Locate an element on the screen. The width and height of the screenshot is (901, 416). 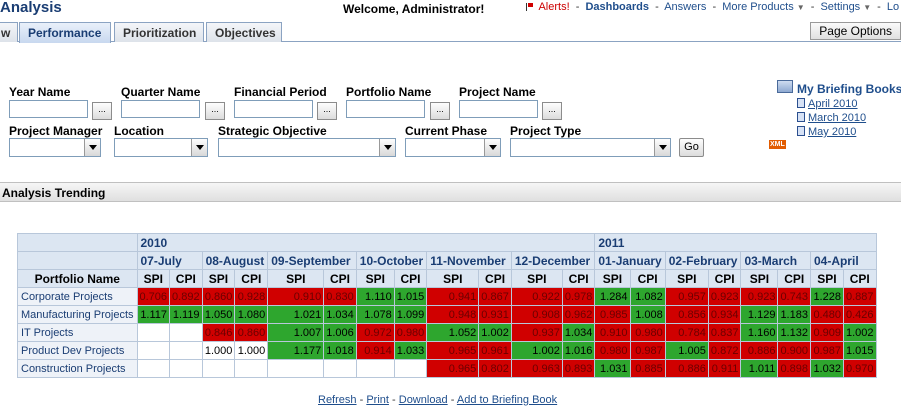
settings-menu: Settings is located at coordinates (840, 7).